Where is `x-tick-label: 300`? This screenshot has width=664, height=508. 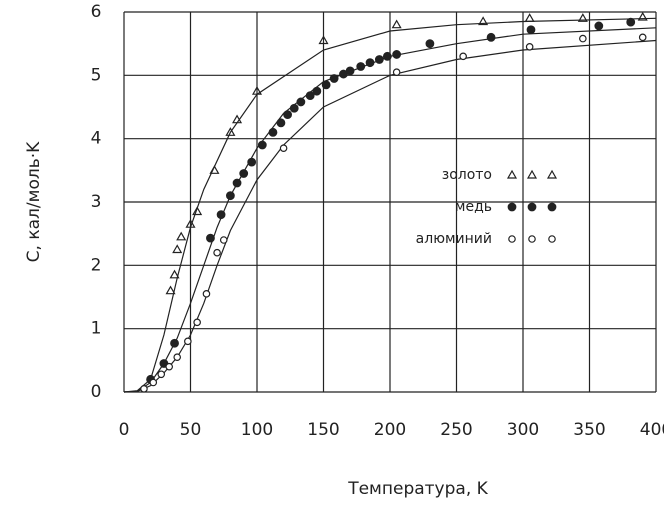
x-tick-label: 300 is located at coordinates (523, 430).